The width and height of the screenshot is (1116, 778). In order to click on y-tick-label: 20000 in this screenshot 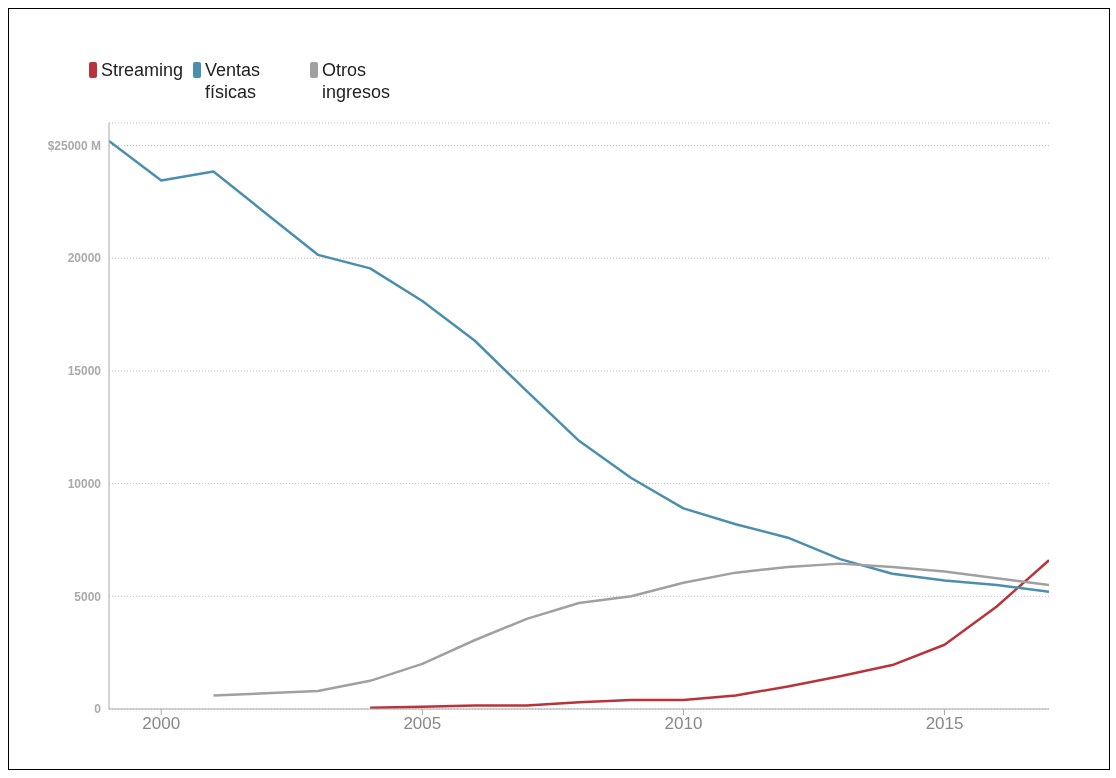, I will do `click(84, 258)`.